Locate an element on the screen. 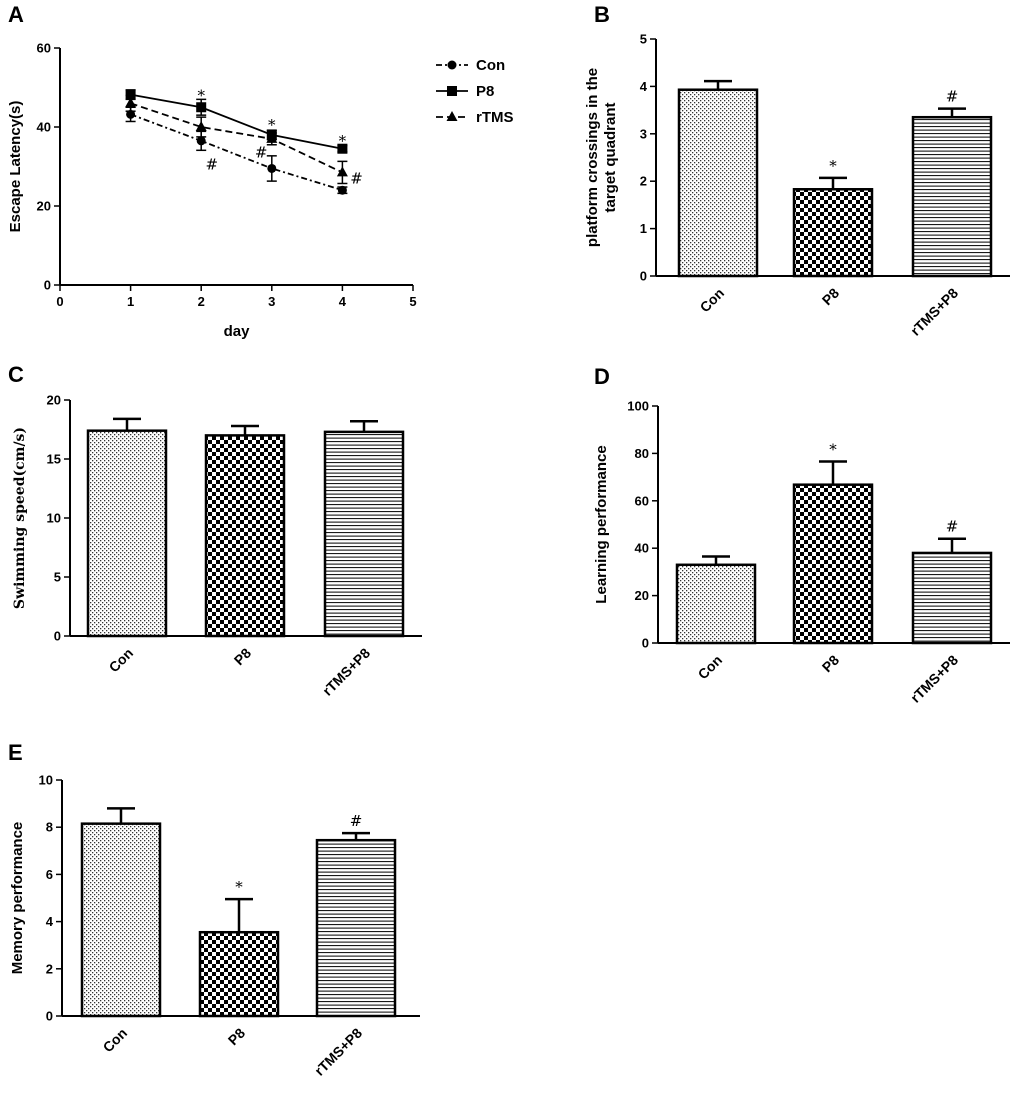 Image resolution: width=1020 pixels, height=1104 pixels. panel-d-y-tick-label: 80 is located at coordinates (642, 453).